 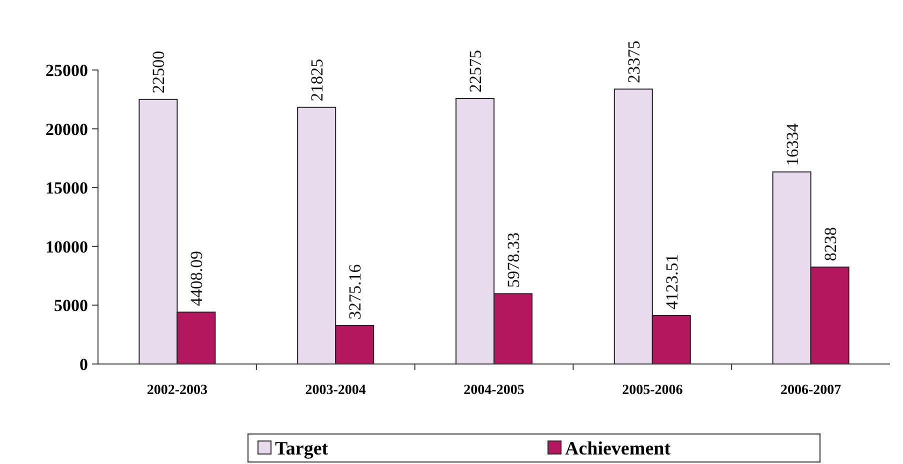 I want to click on data-label: 5978.33, so click(x=513, y=260).